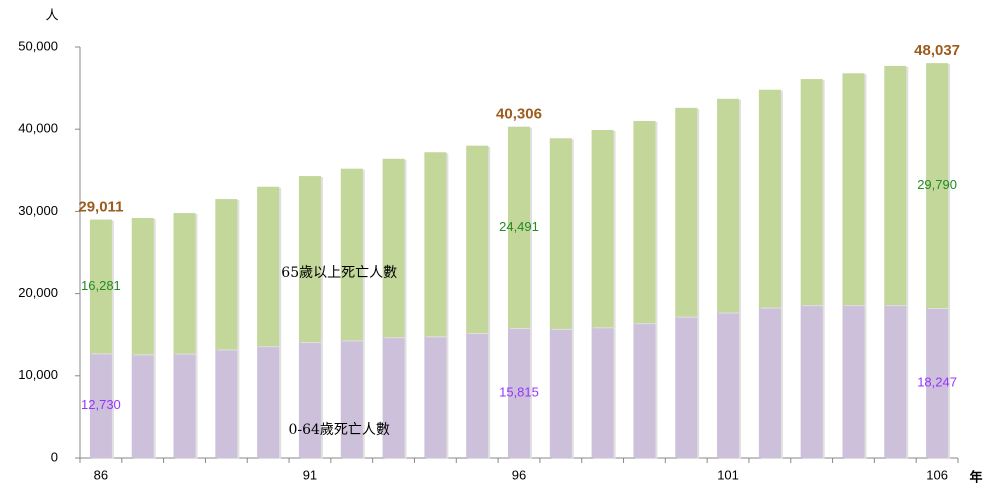  Describe the element at coordinates (728, 474) in the screenshot. I see `x-tick-label: 101` at that location.